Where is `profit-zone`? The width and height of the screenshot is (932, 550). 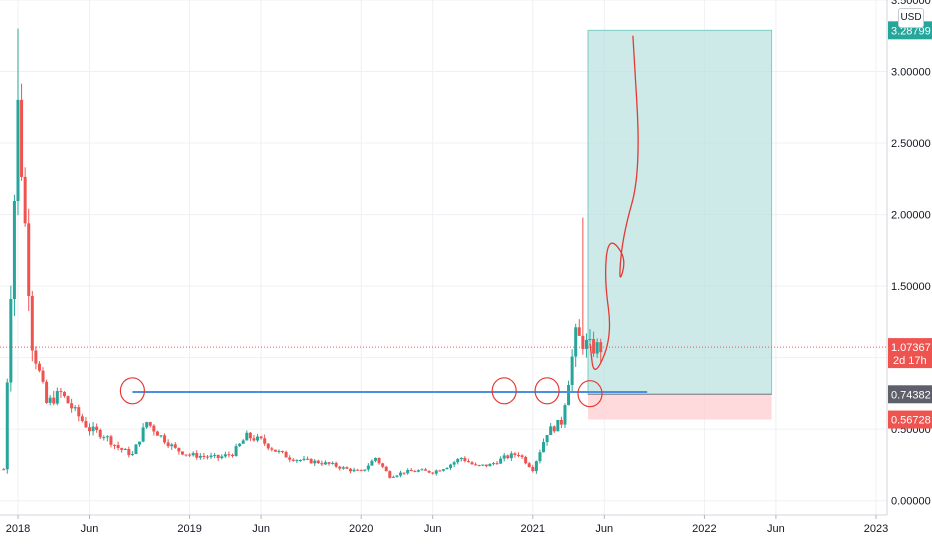
profit-zone is located at coordinates (680, 212).